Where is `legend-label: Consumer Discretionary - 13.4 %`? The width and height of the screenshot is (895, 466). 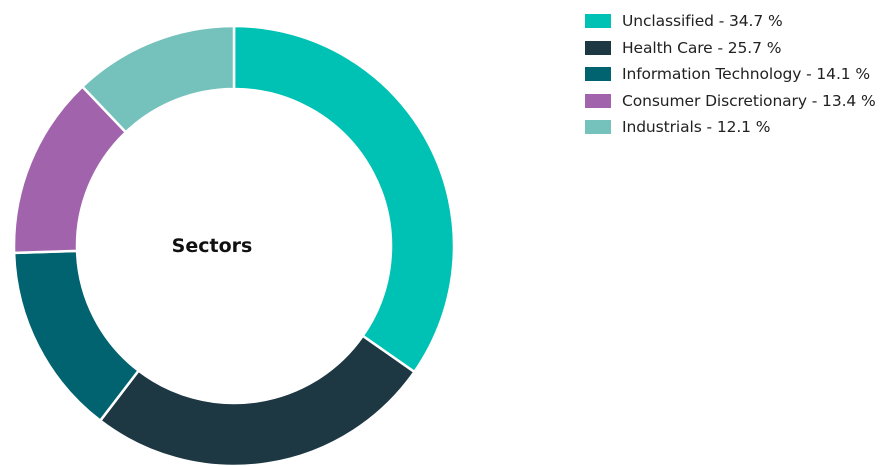 legend-label: Consumer Discretionary - 13.4 % is located at coordinates (749, 100).